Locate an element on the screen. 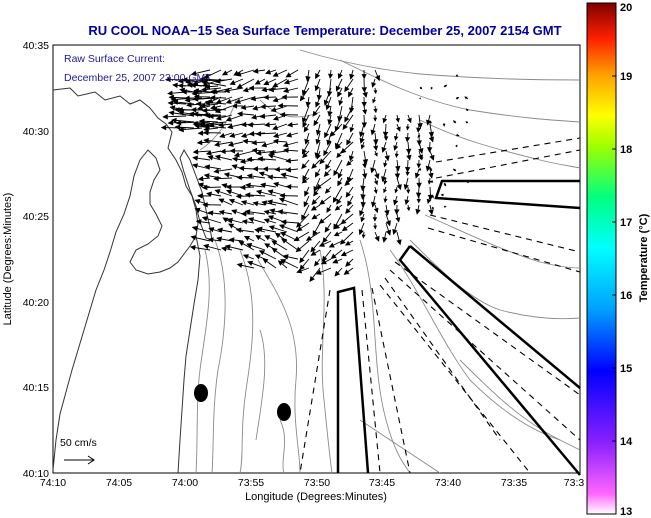 This screenshot has height=518, width=651. x-tick-label: 73:55 is located at coordinates (251, 483).